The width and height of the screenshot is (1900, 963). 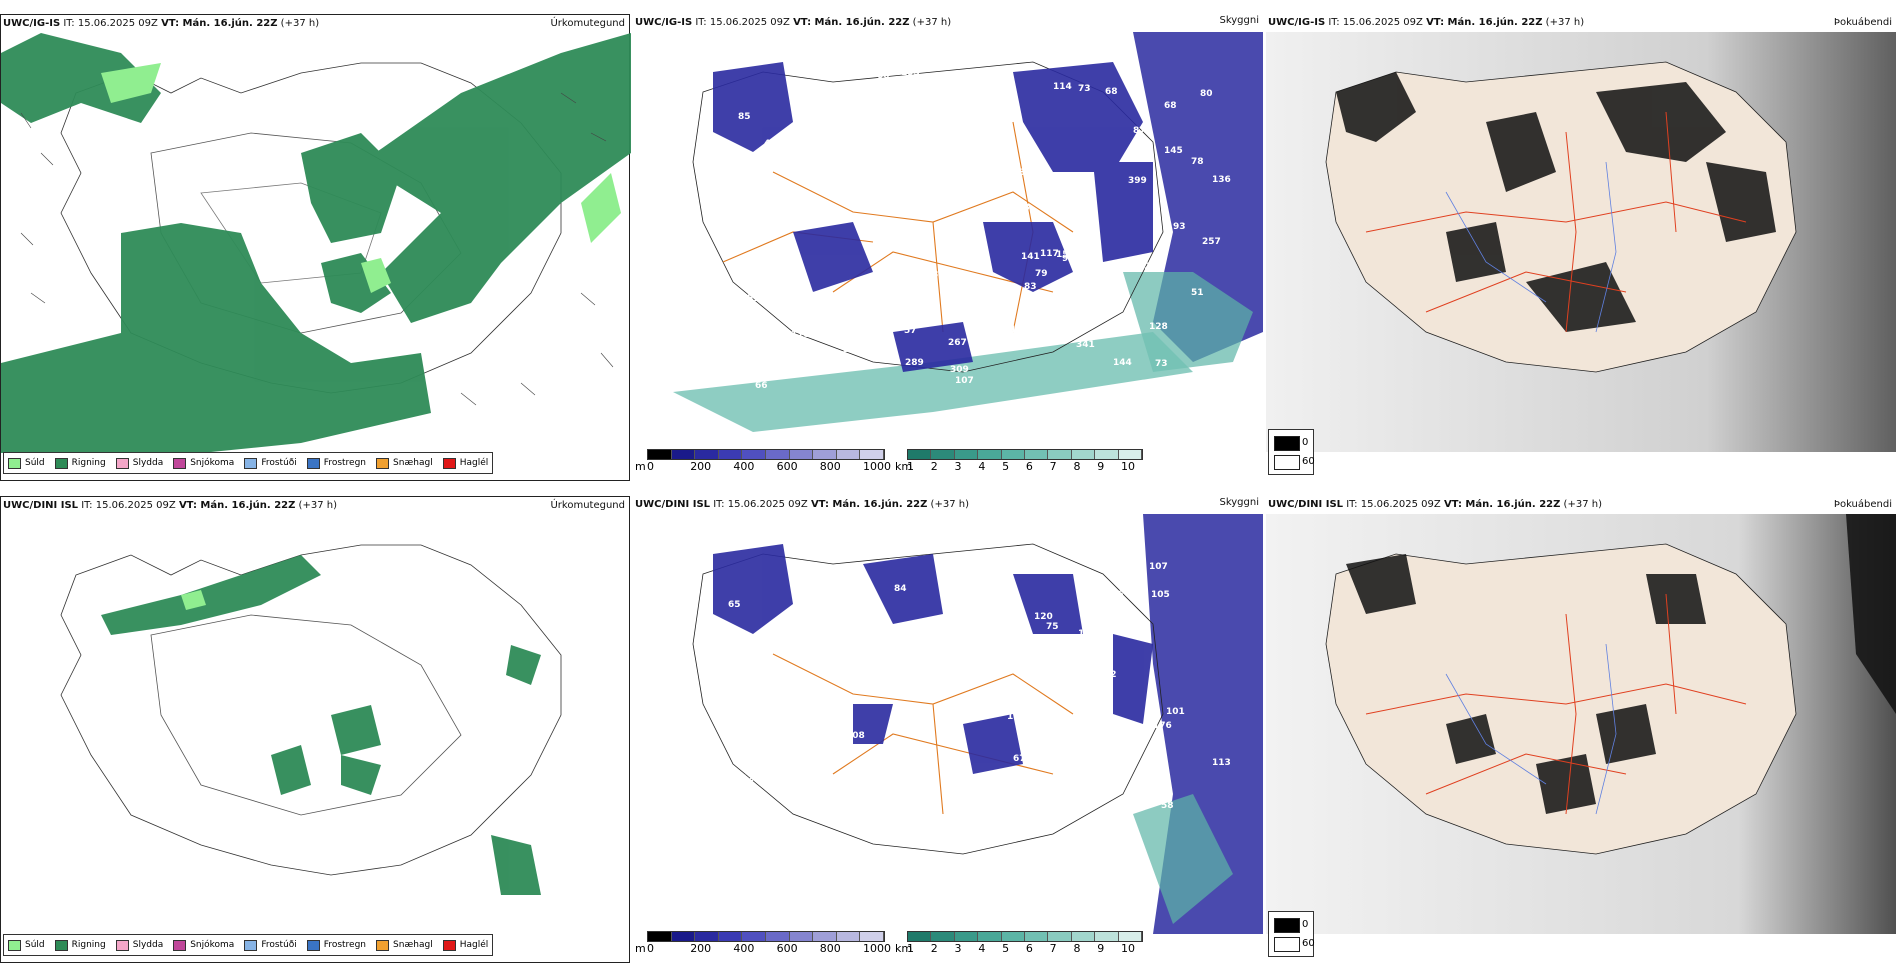 I want to click on legend-label: Frostregn, so click(x=345, y=463).